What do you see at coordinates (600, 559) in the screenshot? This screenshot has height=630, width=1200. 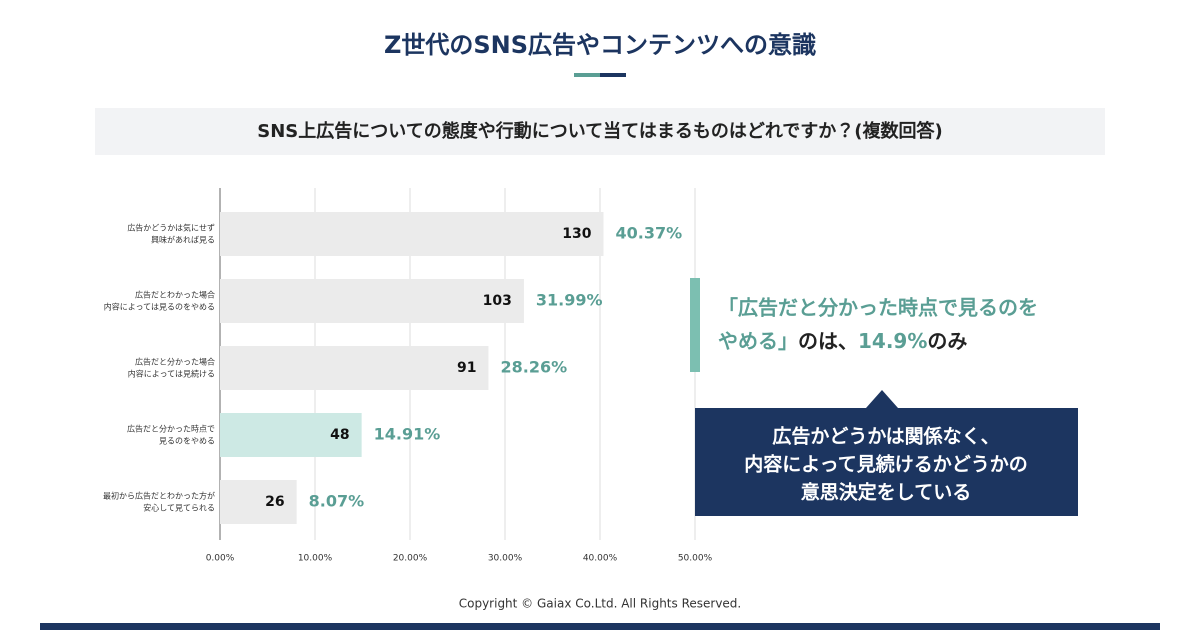 I see `x-tick-label: 40.00%` at bounding box center [600, 559].